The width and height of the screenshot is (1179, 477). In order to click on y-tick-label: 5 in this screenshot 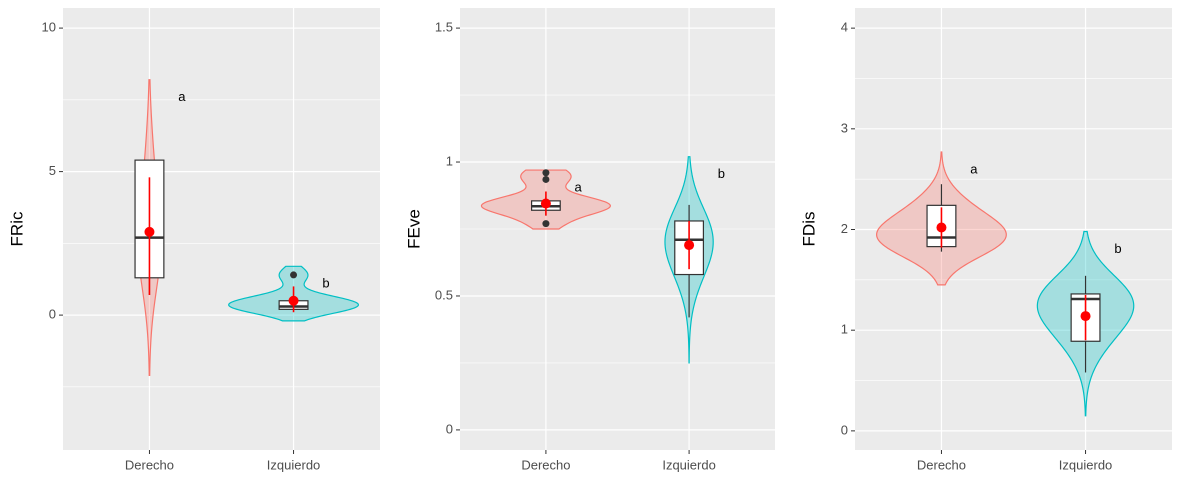, I will do `click(52, 170)`.